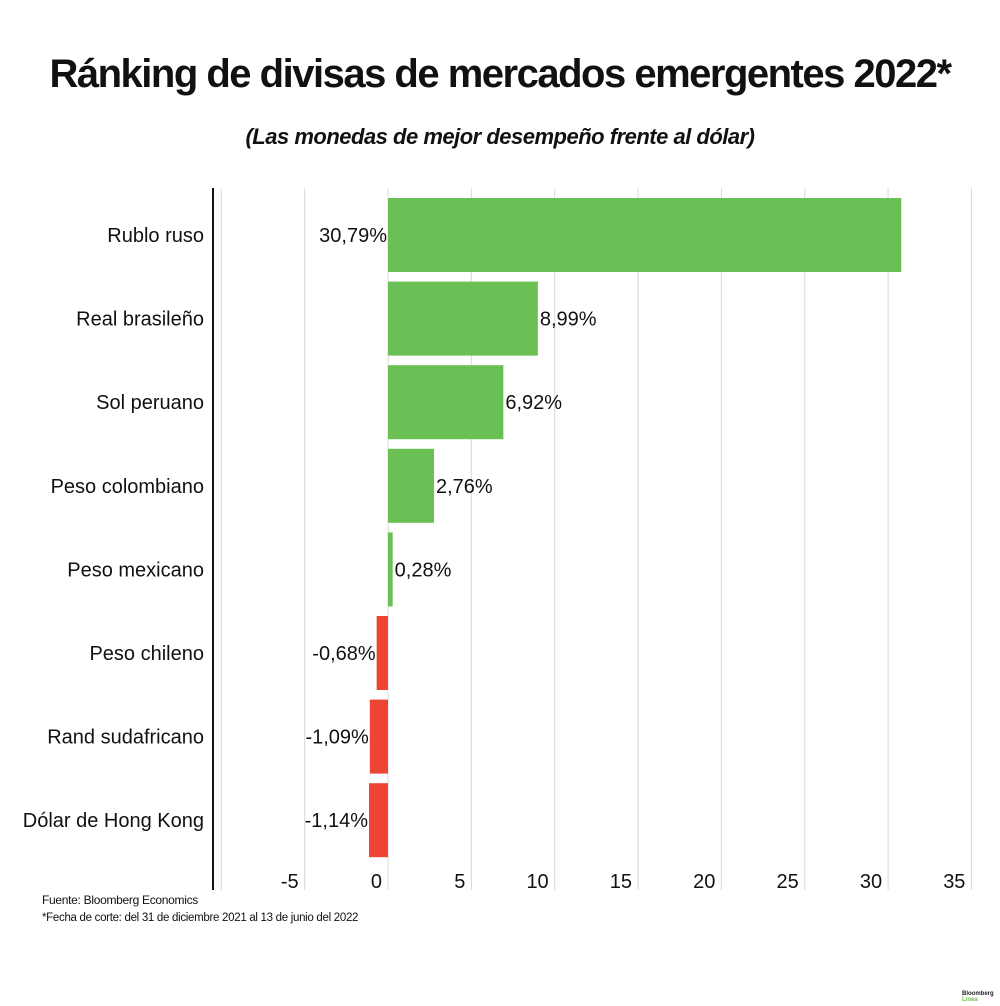 The width and height of the screenshot is (1000, 1006). What do you see at coordinates (337, 738) in the screenshot?
I see `data-label: -1,09%` at bounding box center [337, 738].